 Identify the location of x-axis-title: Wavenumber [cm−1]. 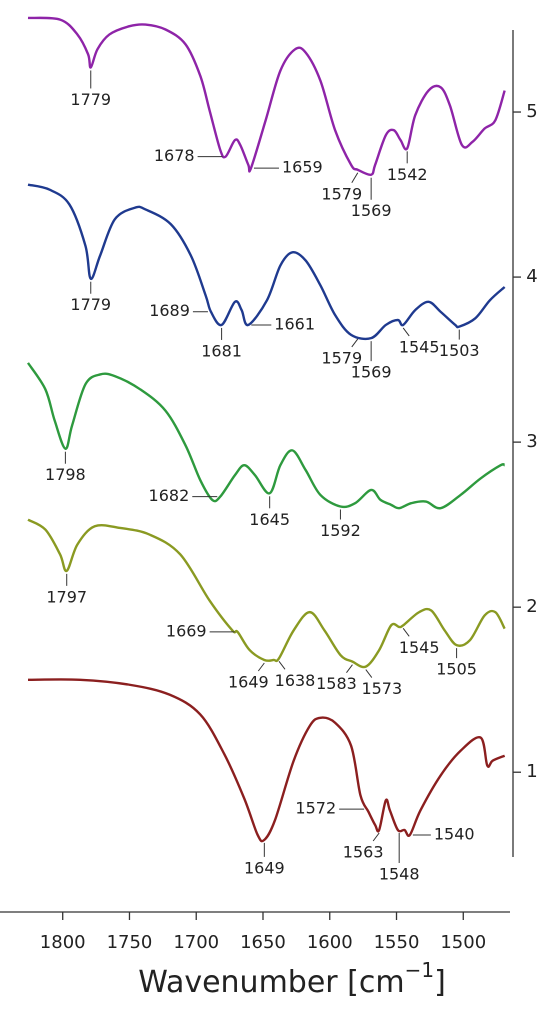
(292, 979).